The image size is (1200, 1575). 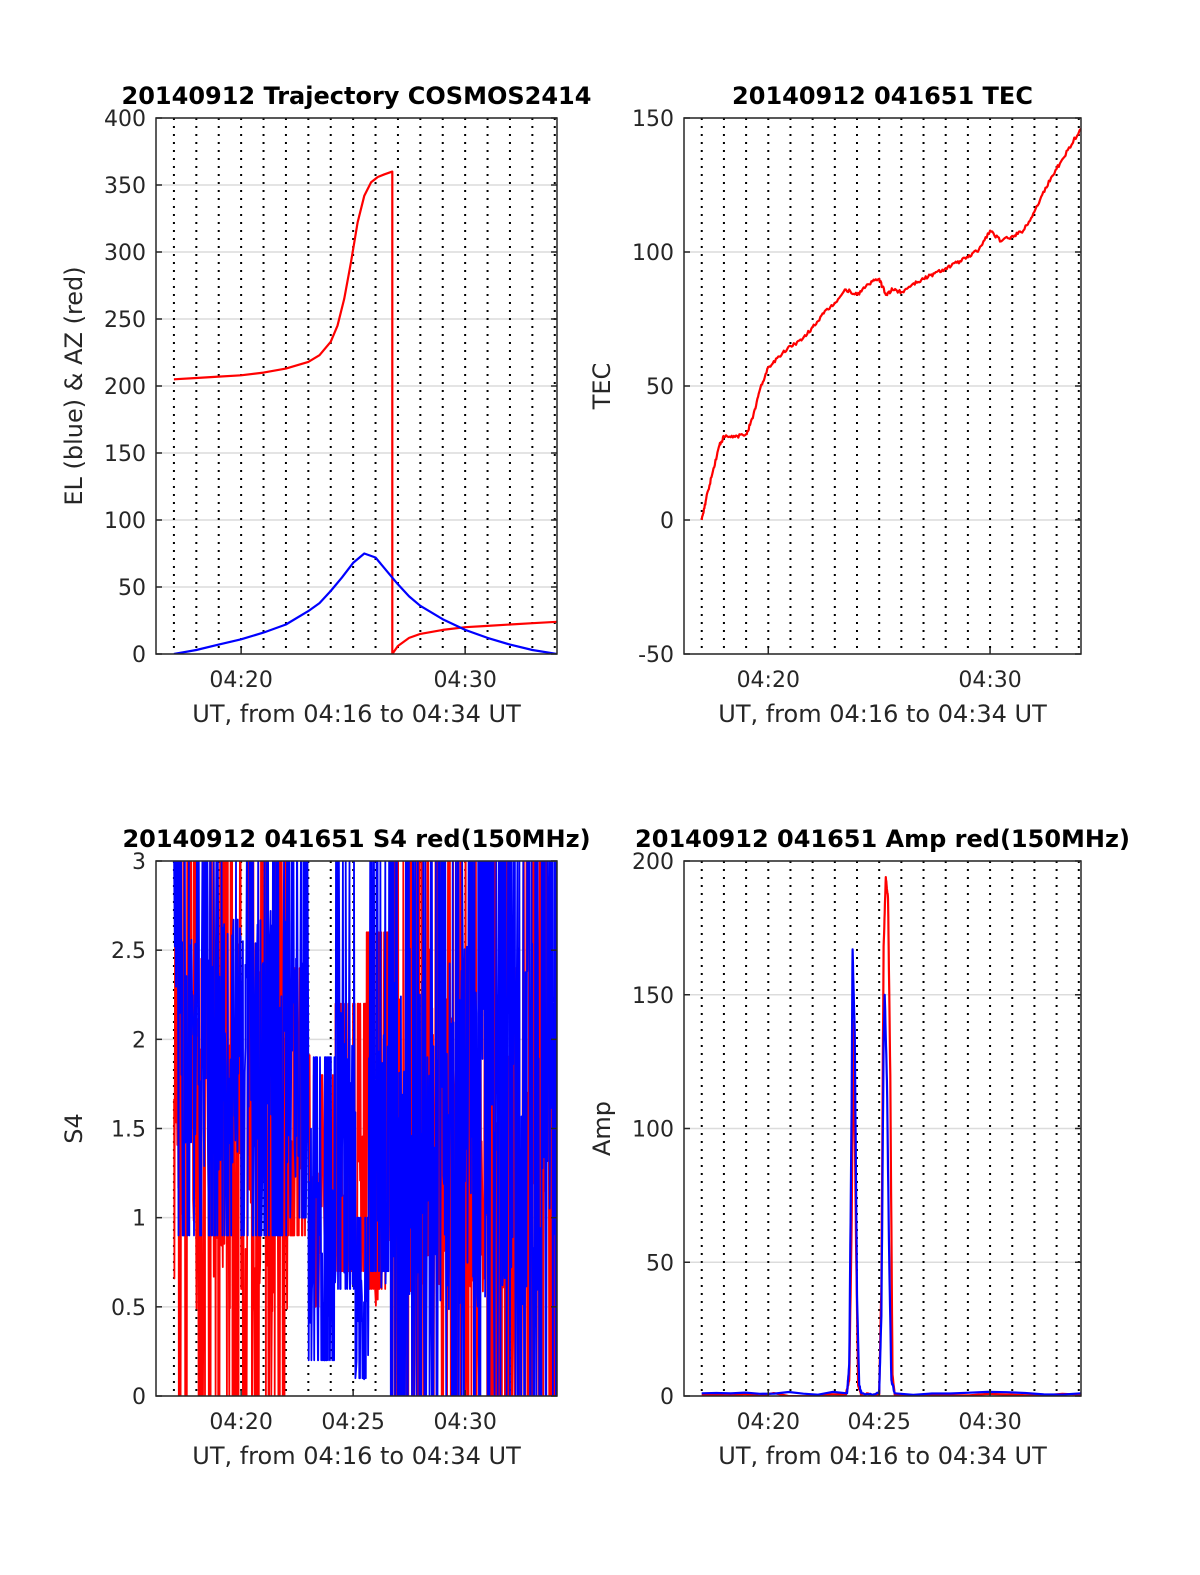 I want to click on amp-data, so click(x=891, y=1135).